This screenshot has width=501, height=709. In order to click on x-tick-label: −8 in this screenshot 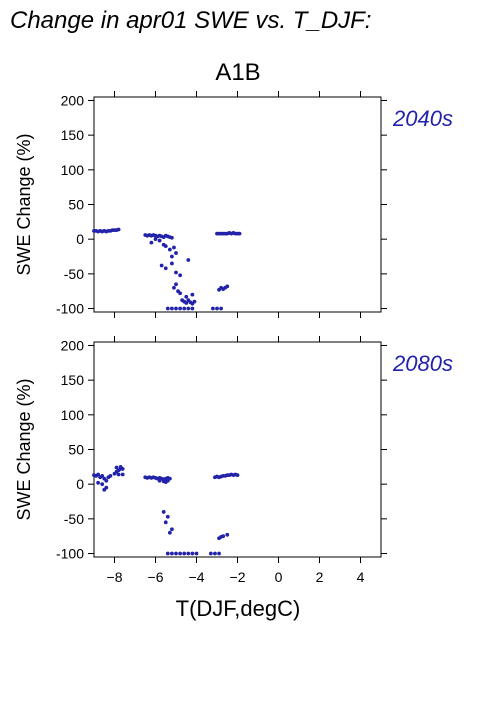, I will do `click(115, 577)`.